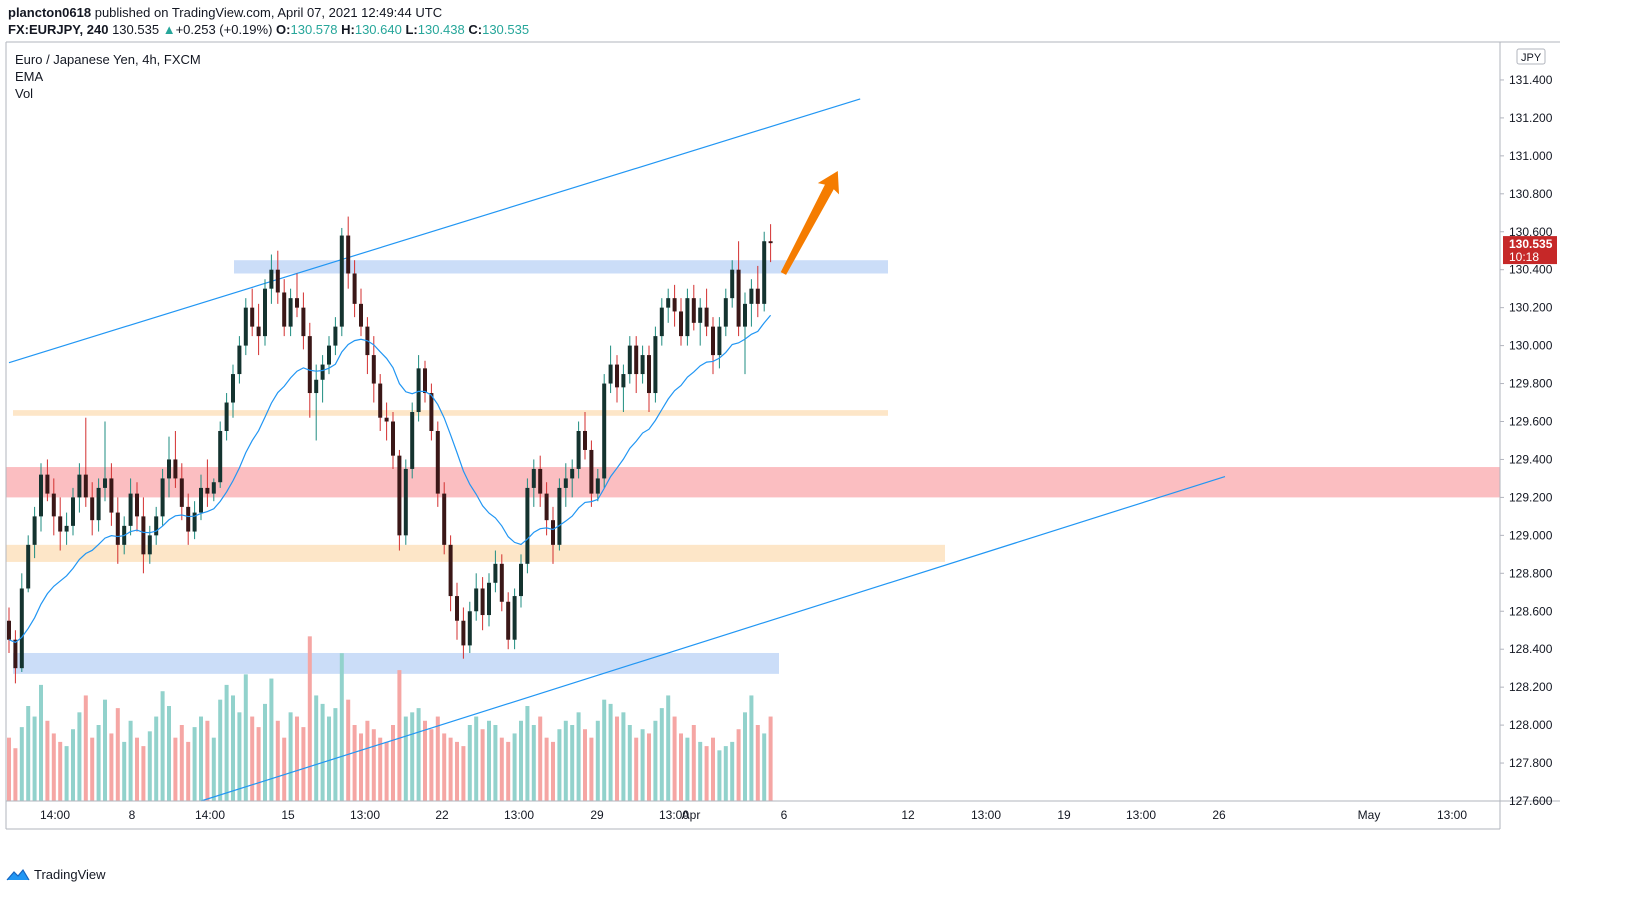 The image size is (1627, 897). Describe the element at coordinates (691, 815) in the screenshot. I see `x-tick-label: Apr` at that location.